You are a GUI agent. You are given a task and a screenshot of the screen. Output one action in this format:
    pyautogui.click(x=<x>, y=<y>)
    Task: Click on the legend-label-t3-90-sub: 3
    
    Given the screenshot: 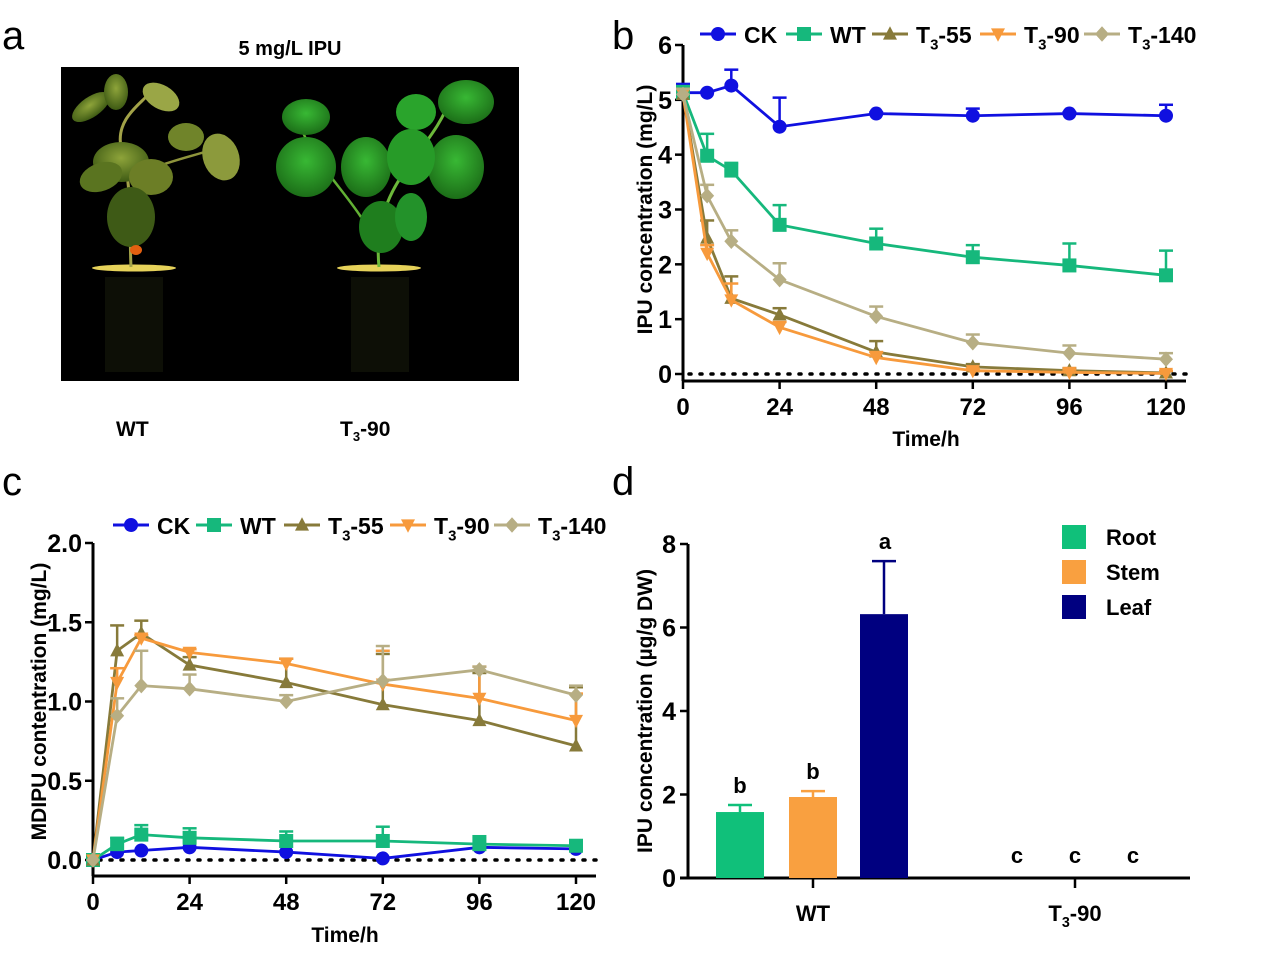 What is the action you would take?
    pyautogui.click(x=452, y=535)
    